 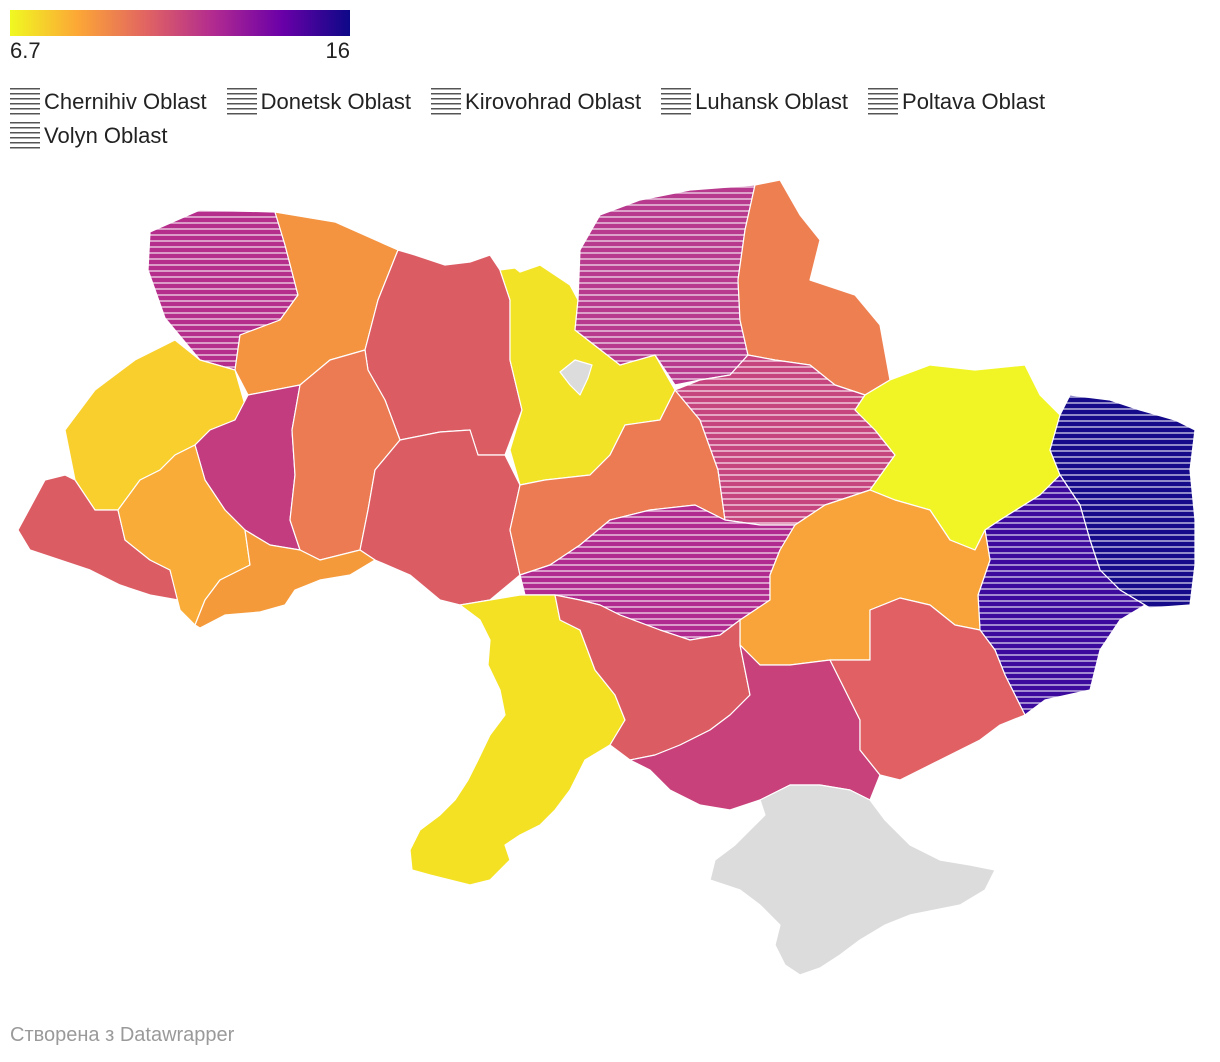 What do you see at coordinates (106, 135) in the screenshot?
I see `legend-label: Volyn Oblast` at bounding box center [106, 135].